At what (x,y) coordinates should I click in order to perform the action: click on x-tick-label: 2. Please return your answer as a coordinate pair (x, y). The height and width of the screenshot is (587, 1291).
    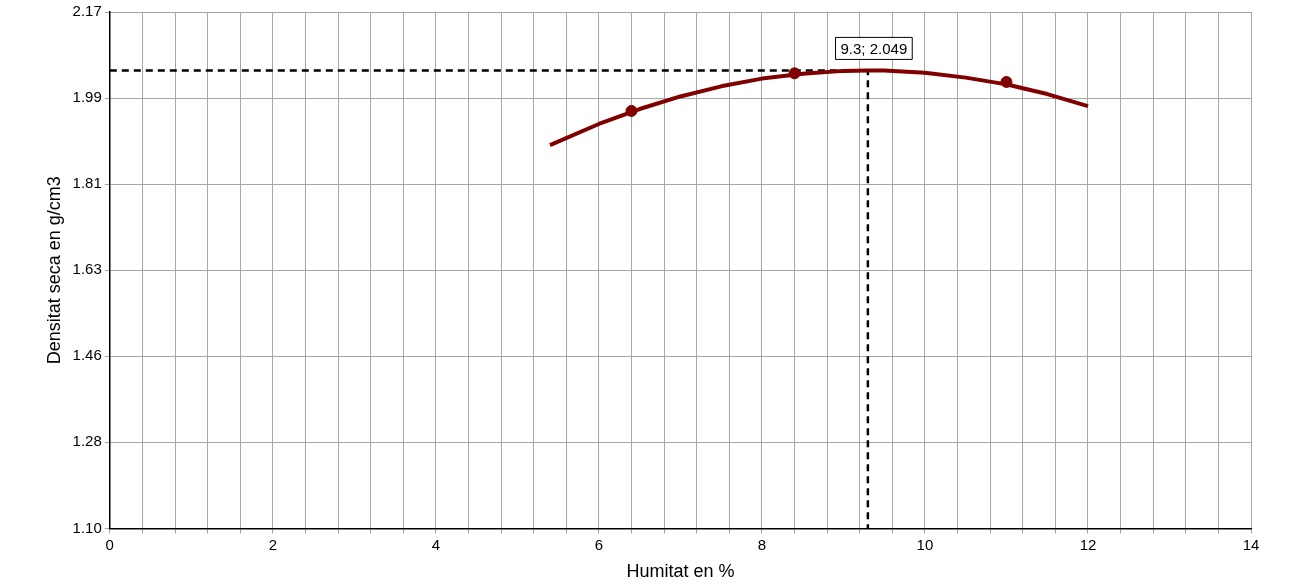
    Looking at the image, I should click on (272, 544).